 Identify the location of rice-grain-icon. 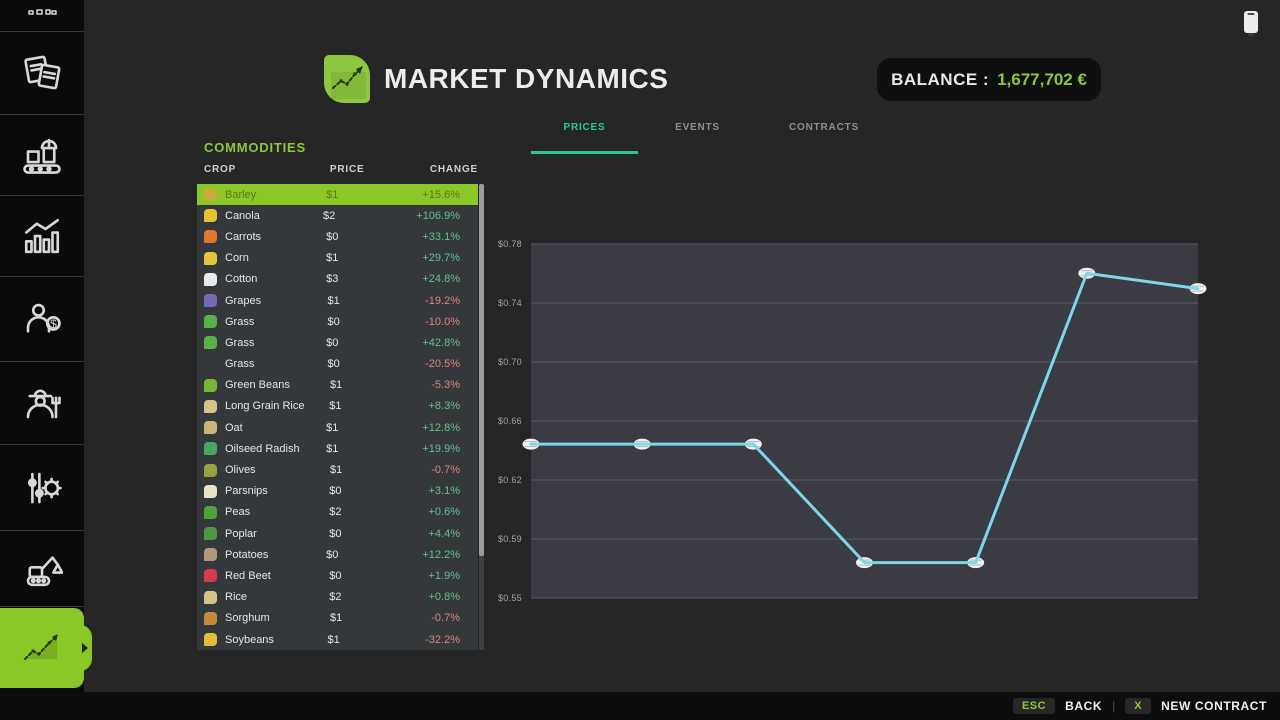
(210, 406).